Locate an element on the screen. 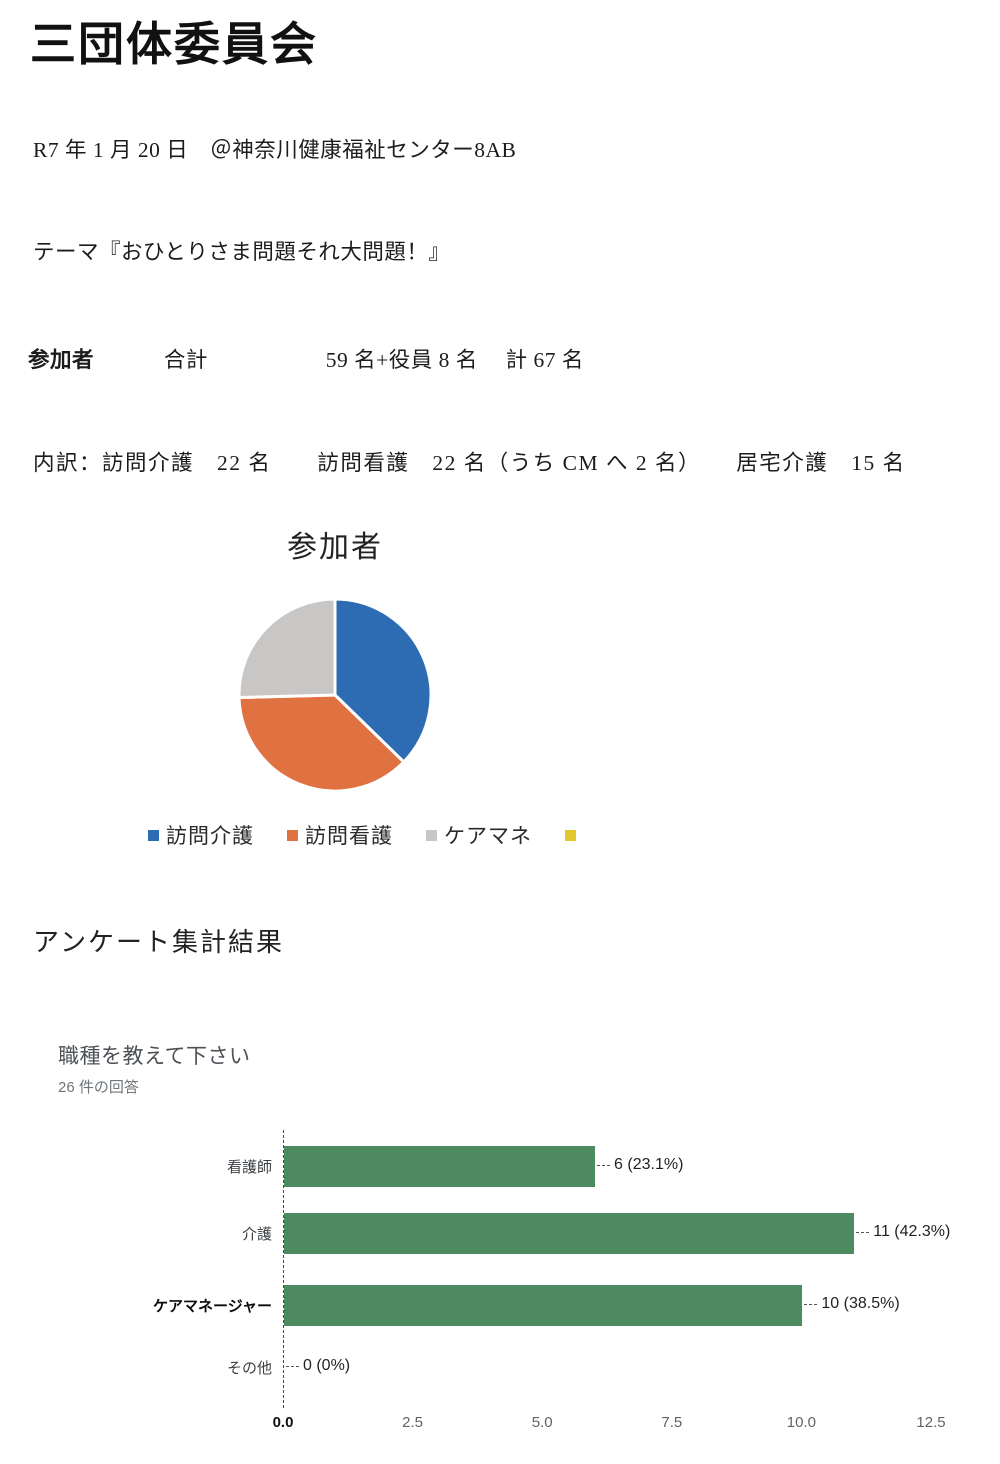 This screenshot has height=1464, width=1000. legend-swatch-blue is located at coordinates (153, 835).